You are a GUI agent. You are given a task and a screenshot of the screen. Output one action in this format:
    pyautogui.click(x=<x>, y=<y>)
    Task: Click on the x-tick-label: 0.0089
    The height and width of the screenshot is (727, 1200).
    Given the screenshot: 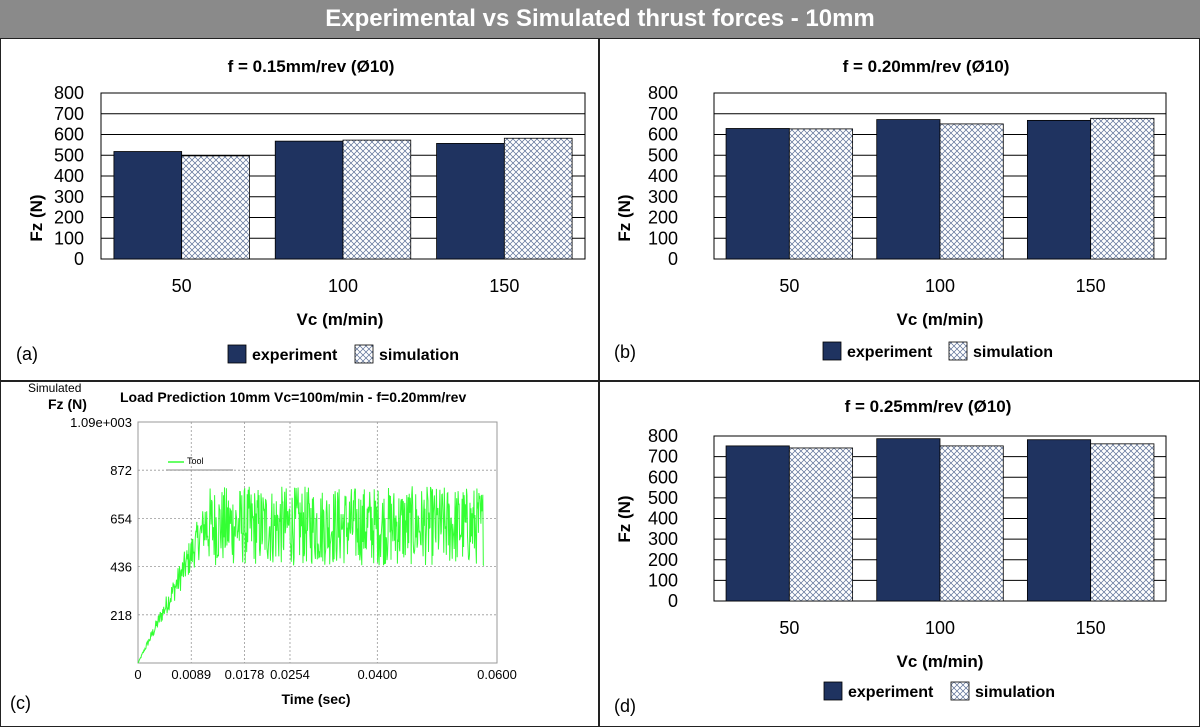 What is the action you would take?
    pyautogui.click(x=191, y=674)
    